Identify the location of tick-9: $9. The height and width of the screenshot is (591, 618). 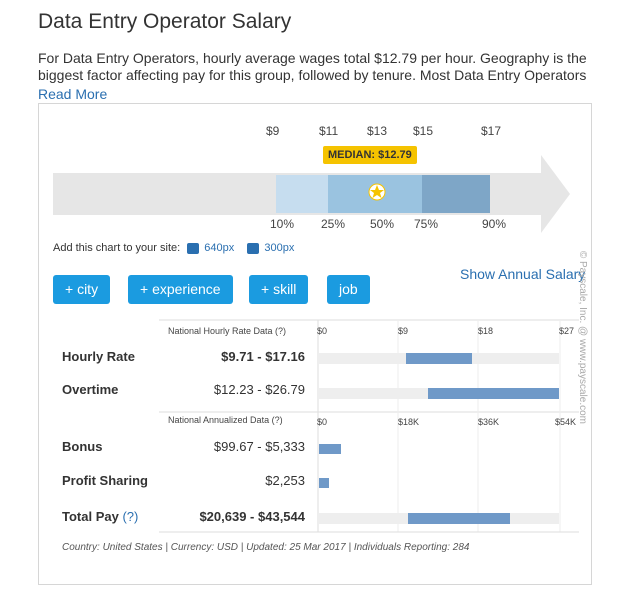
(273, 131).